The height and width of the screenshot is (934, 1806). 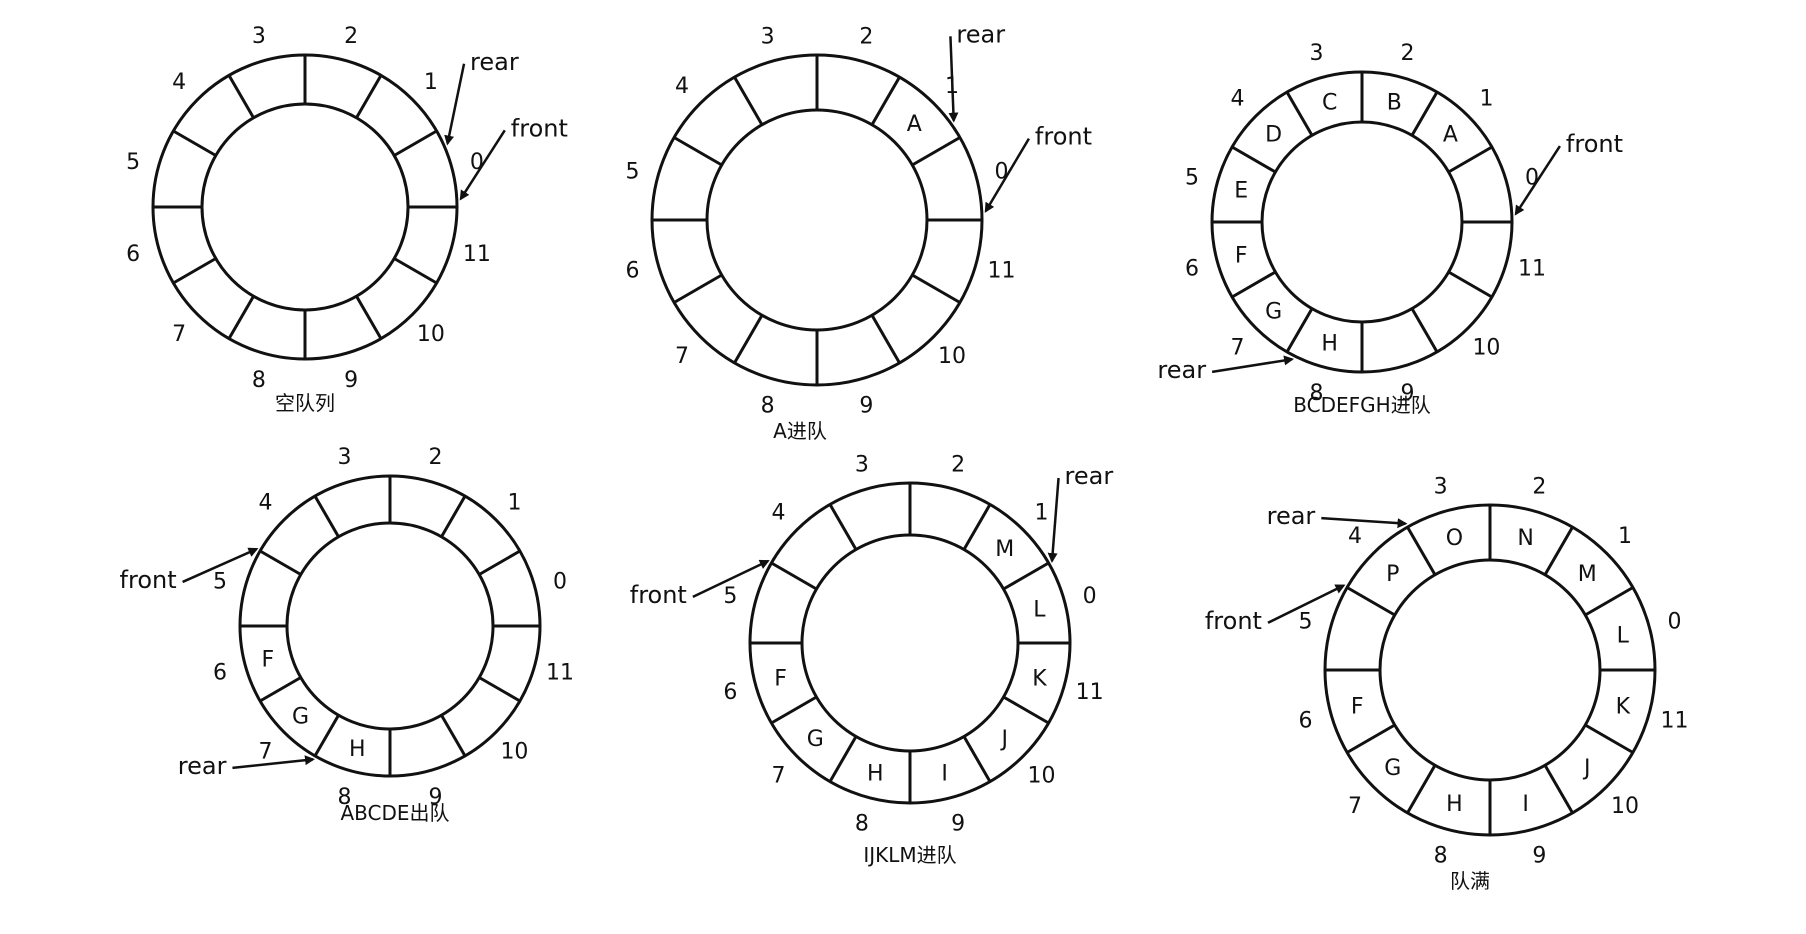 What do you see at coordinates (1329, 102) in the screenshot?
I see `queue-cell-value: C` at bounding box center [1329, 102].